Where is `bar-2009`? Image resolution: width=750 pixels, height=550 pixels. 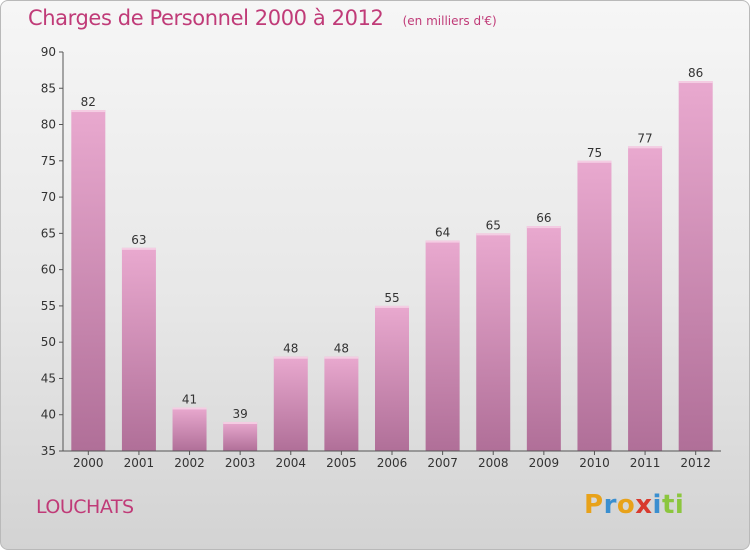
bar-2009 is located at coordinates (543, 338).